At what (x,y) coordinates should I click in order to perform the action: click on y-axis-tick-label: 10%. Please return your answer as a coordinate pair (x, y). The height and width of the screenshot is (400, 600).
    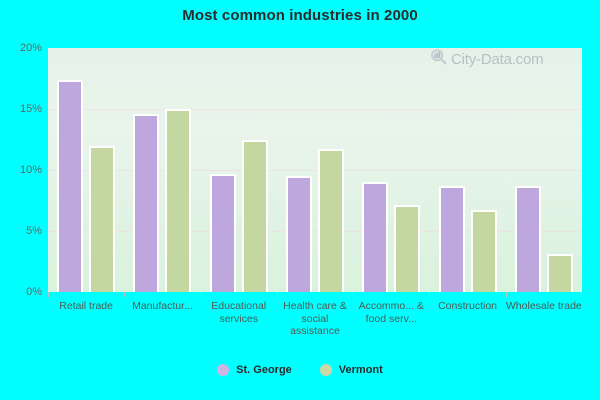
    Looking at the image, I should click on (30, 170).